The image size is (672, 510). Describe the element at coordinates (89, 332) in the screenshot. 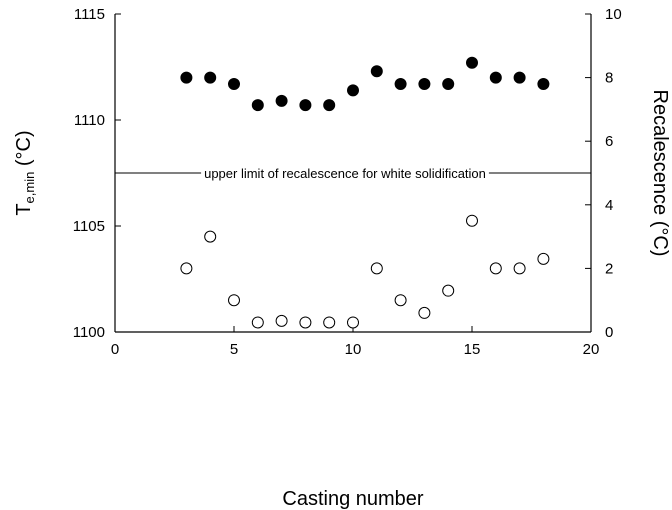

I see `left-y-tick-label: 1100` at that location.